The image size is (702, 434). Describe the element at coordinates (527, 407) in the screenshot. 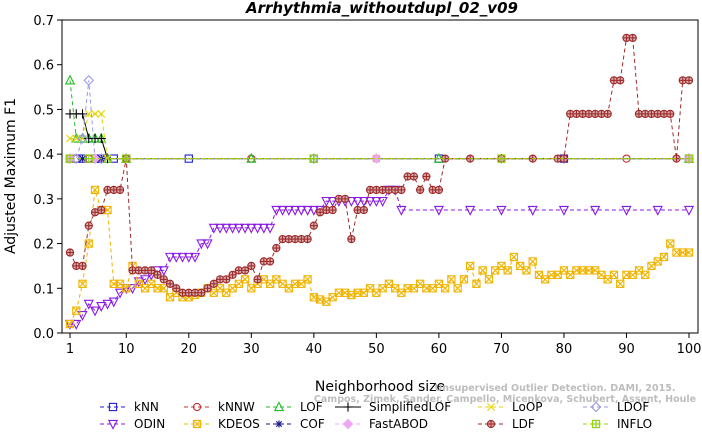

I see `legend-label: LoOP` at that location.